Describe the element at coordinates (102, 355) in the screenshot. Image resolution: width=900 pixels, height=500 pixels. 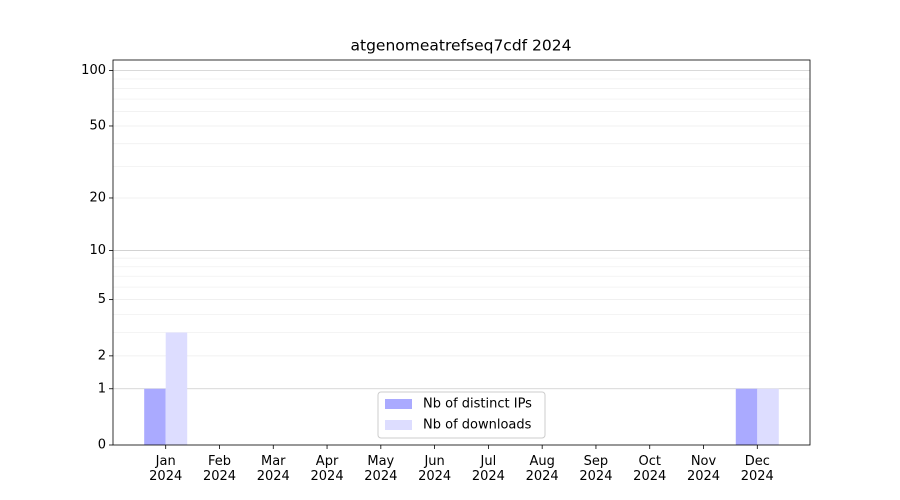
I see `y-tick-label: 2` at that location.